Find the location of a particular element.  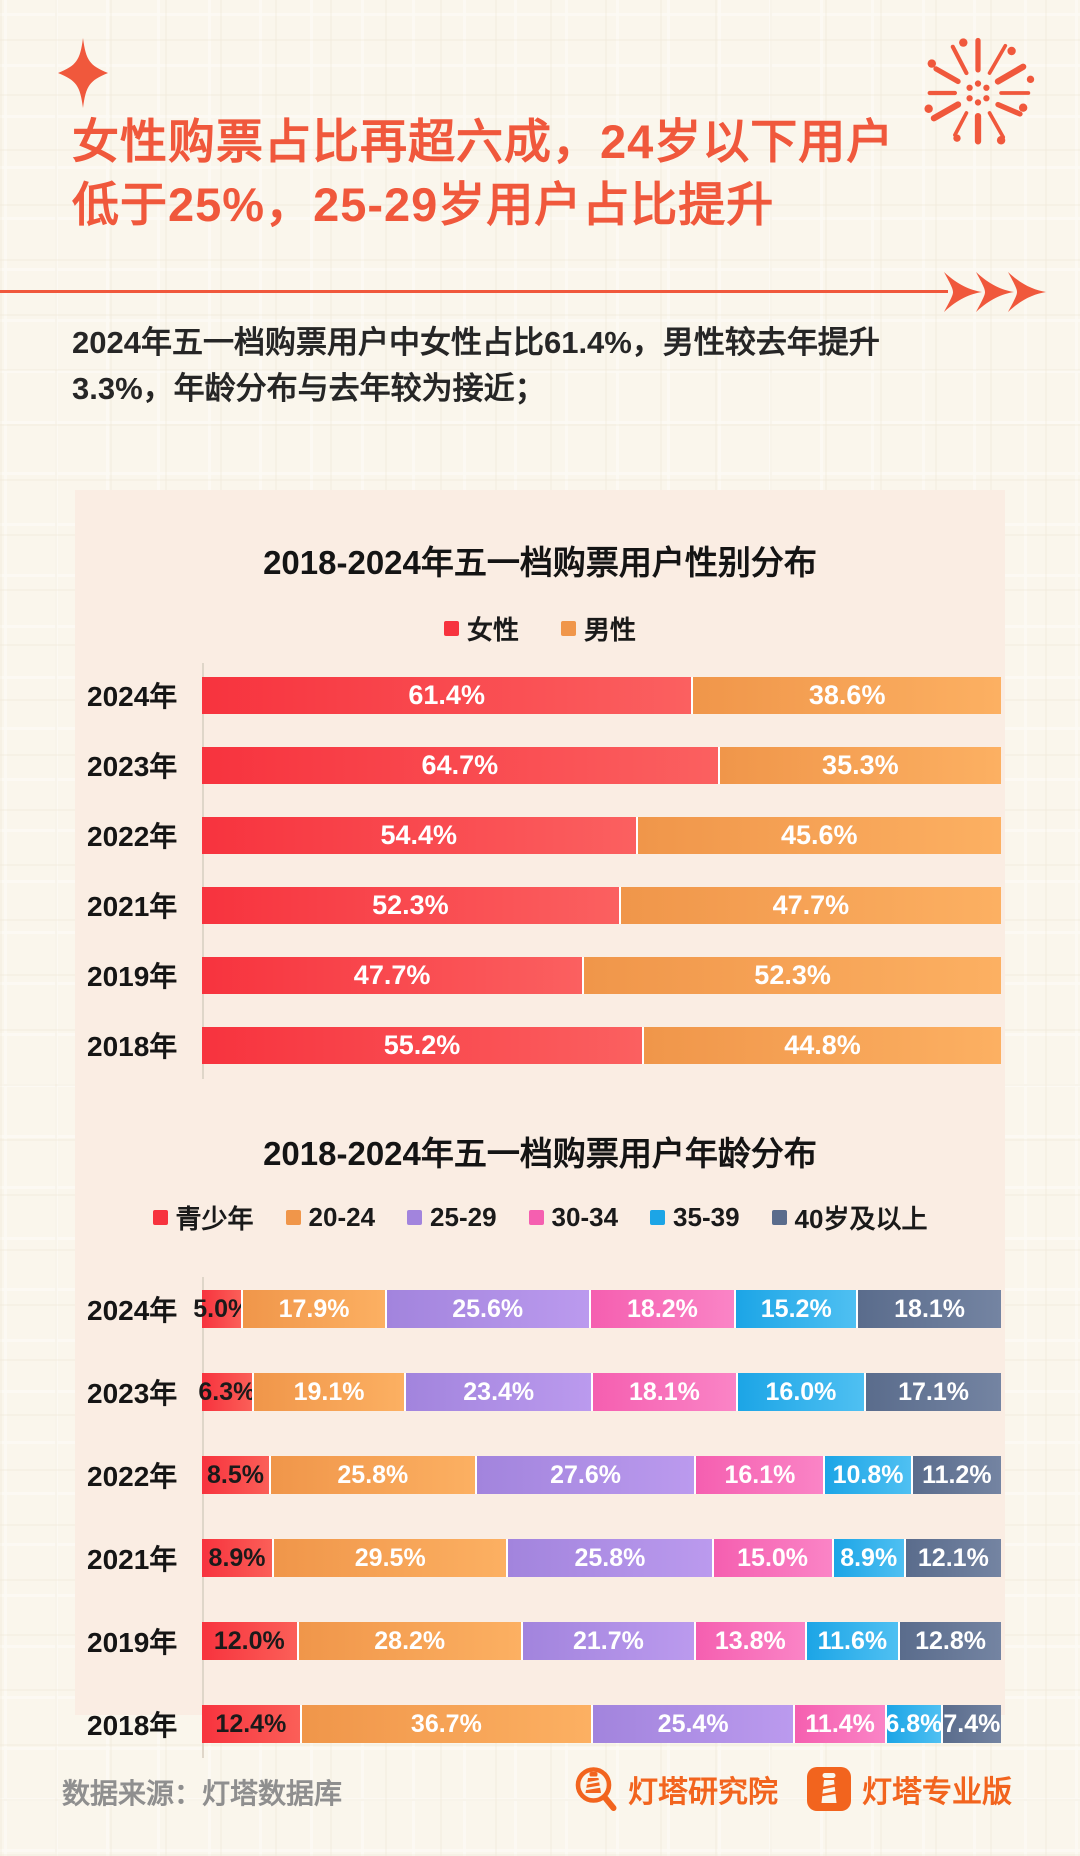

bar-row: 2019年 12.0% 28.2% 21.7% 13.8% 11.6% 12.8% is located at coordinates (540, 1641).